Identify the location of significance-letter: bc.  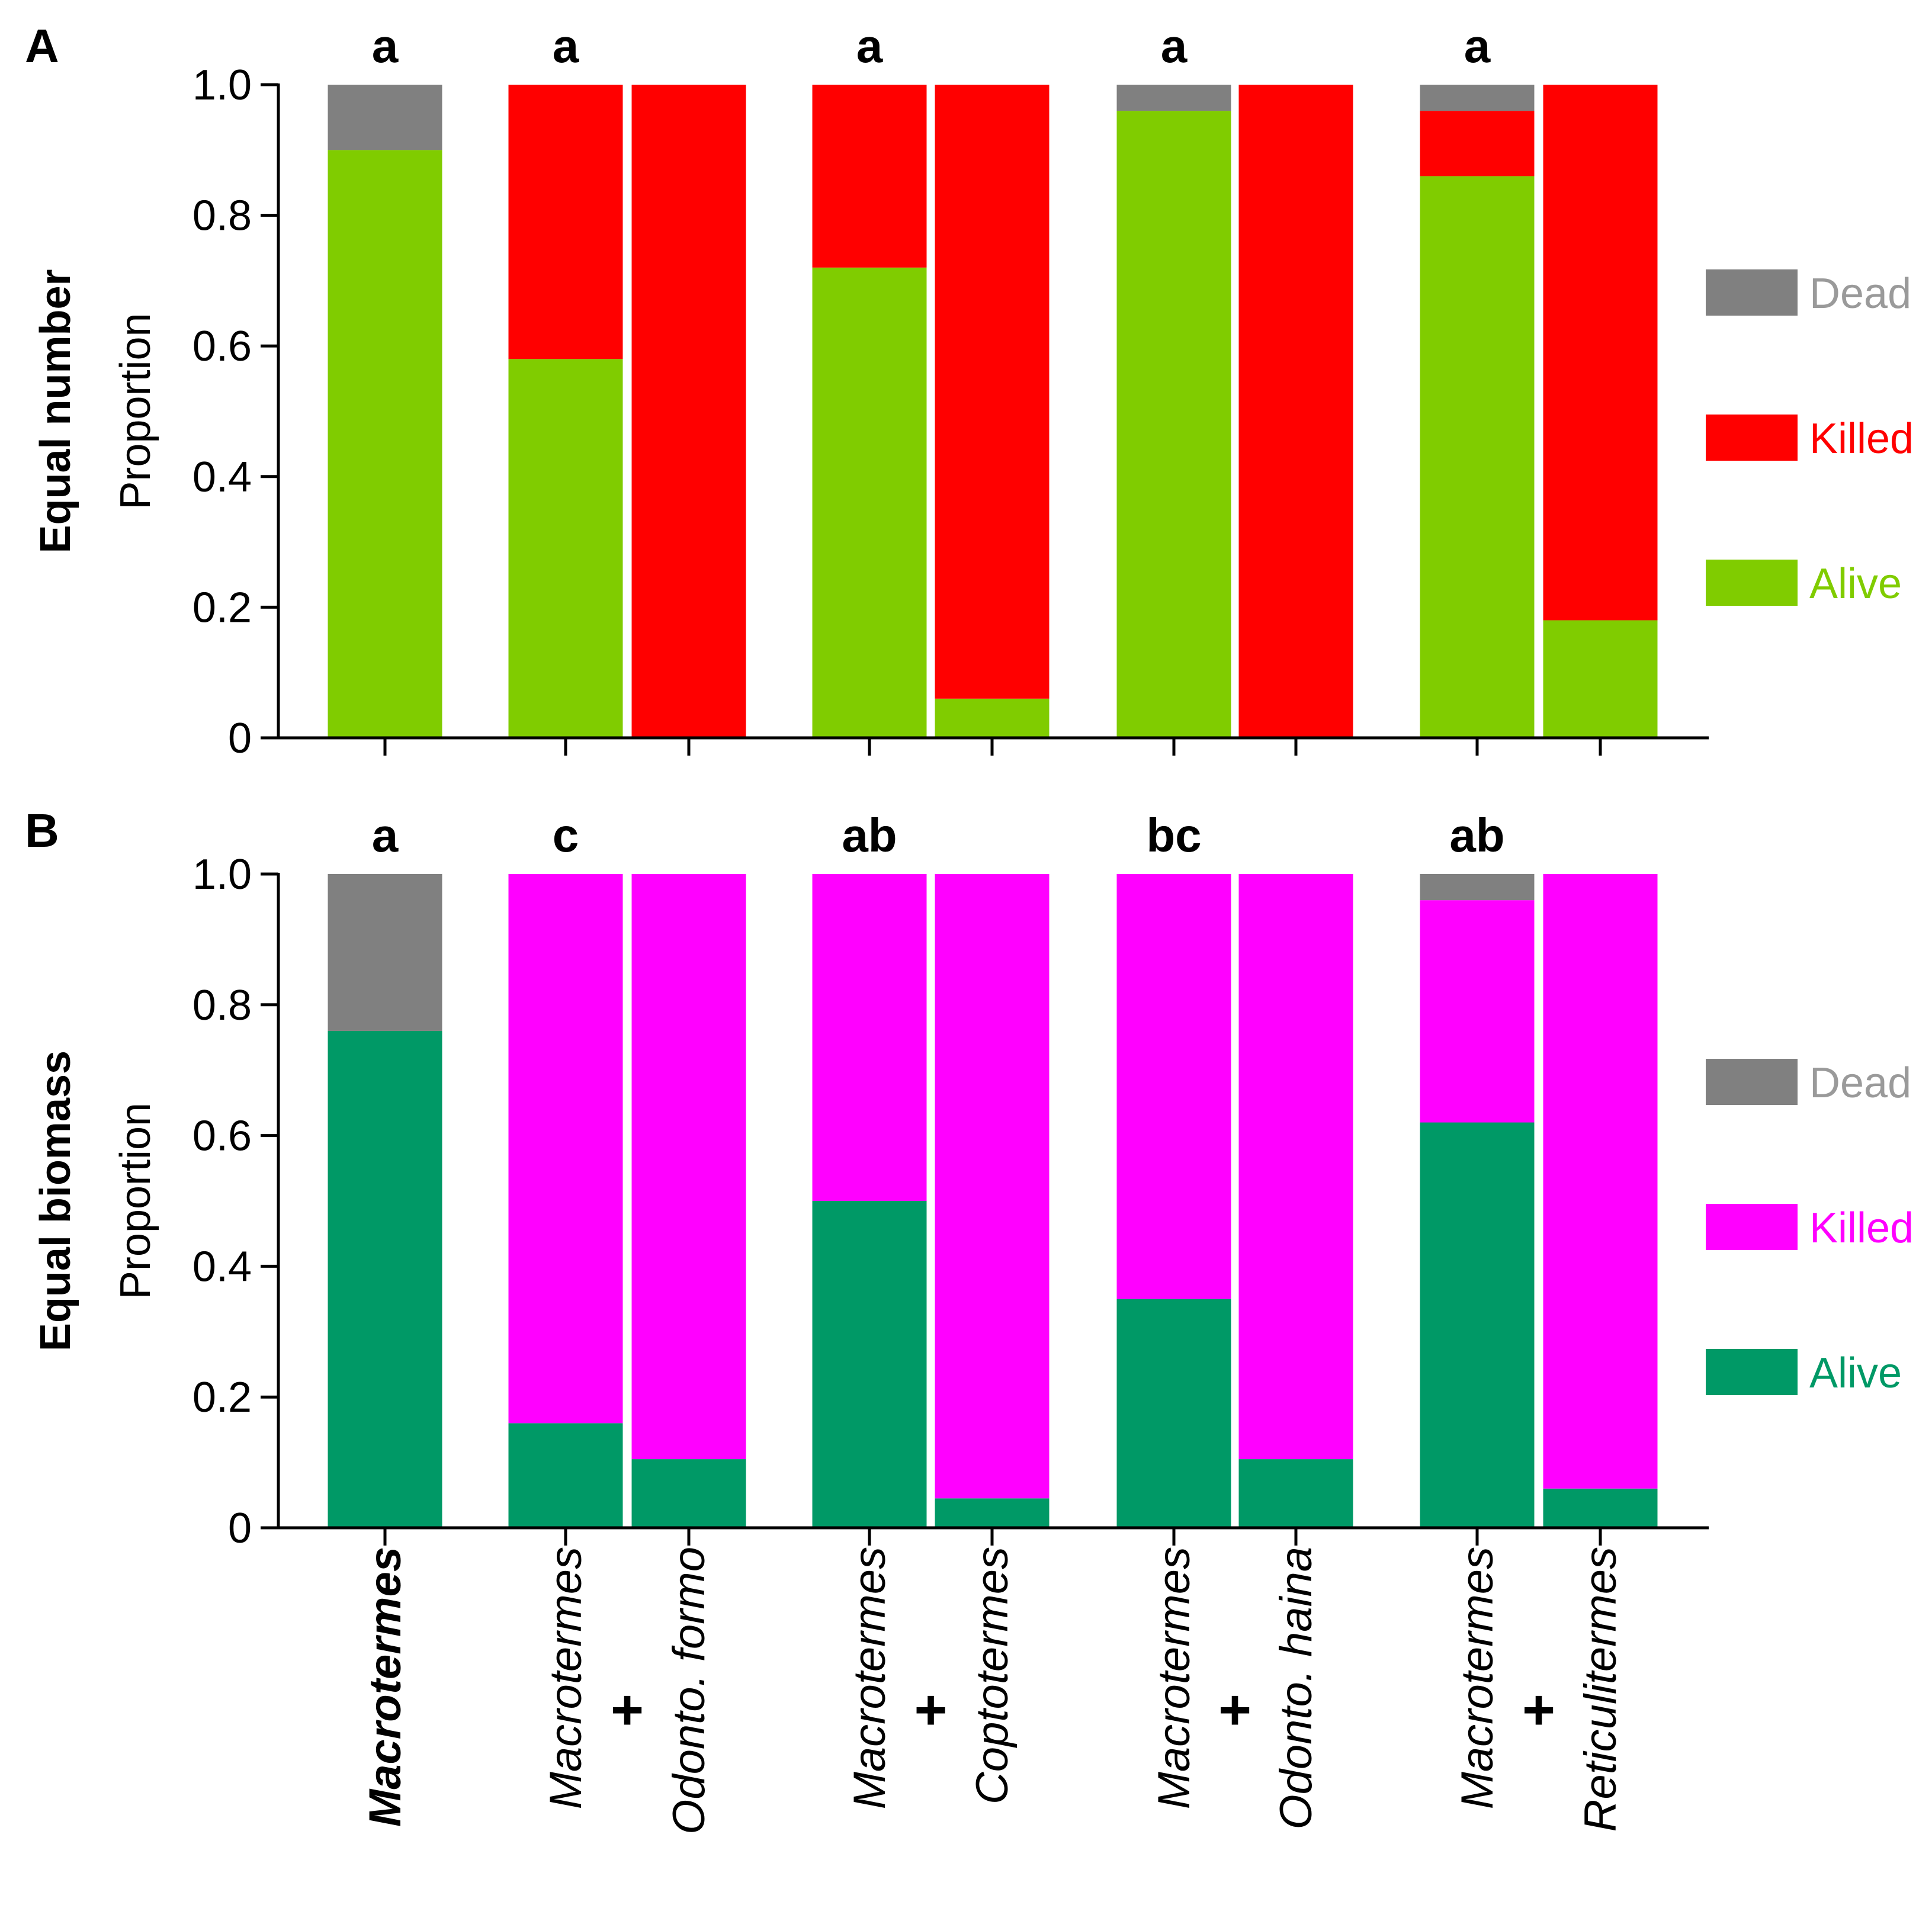
(1173, 836).